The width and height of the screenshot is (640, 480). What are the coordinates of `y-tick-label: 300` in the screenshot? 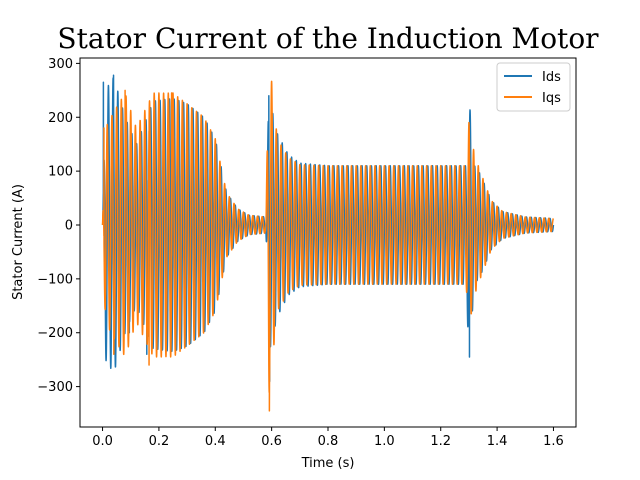 It's located at (60, 64).